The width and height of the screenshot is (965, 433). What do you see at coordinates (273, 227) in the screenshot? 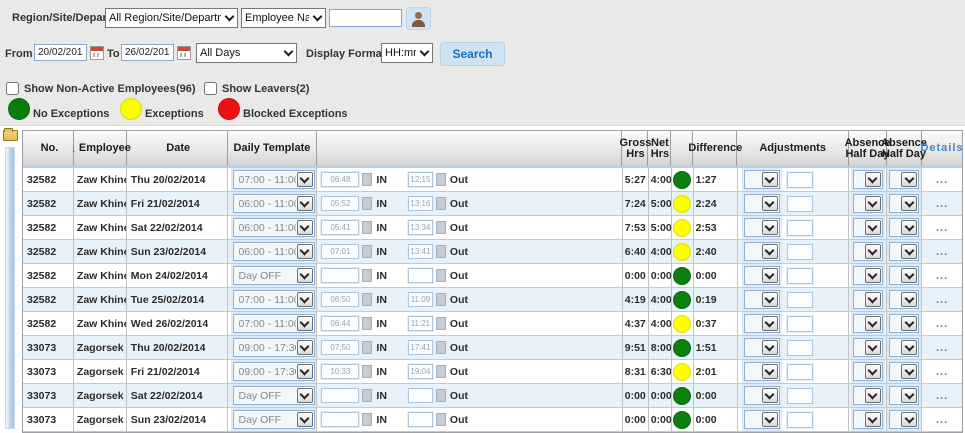
I see `daily-template-select: 06:00 - 11:00` at bounding box center [273, 227].